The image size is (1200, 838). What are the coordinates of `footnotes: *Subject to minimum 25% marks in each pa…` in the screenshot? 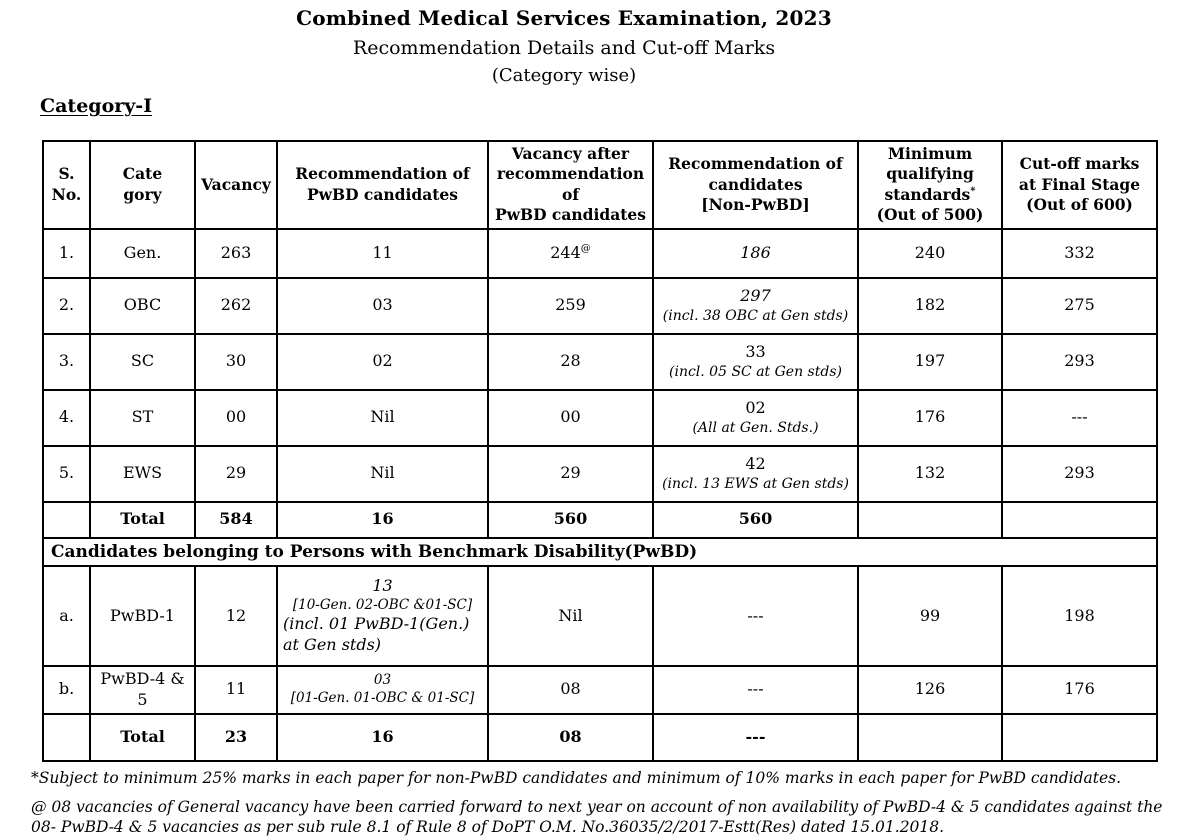 It's located at (606, 803).